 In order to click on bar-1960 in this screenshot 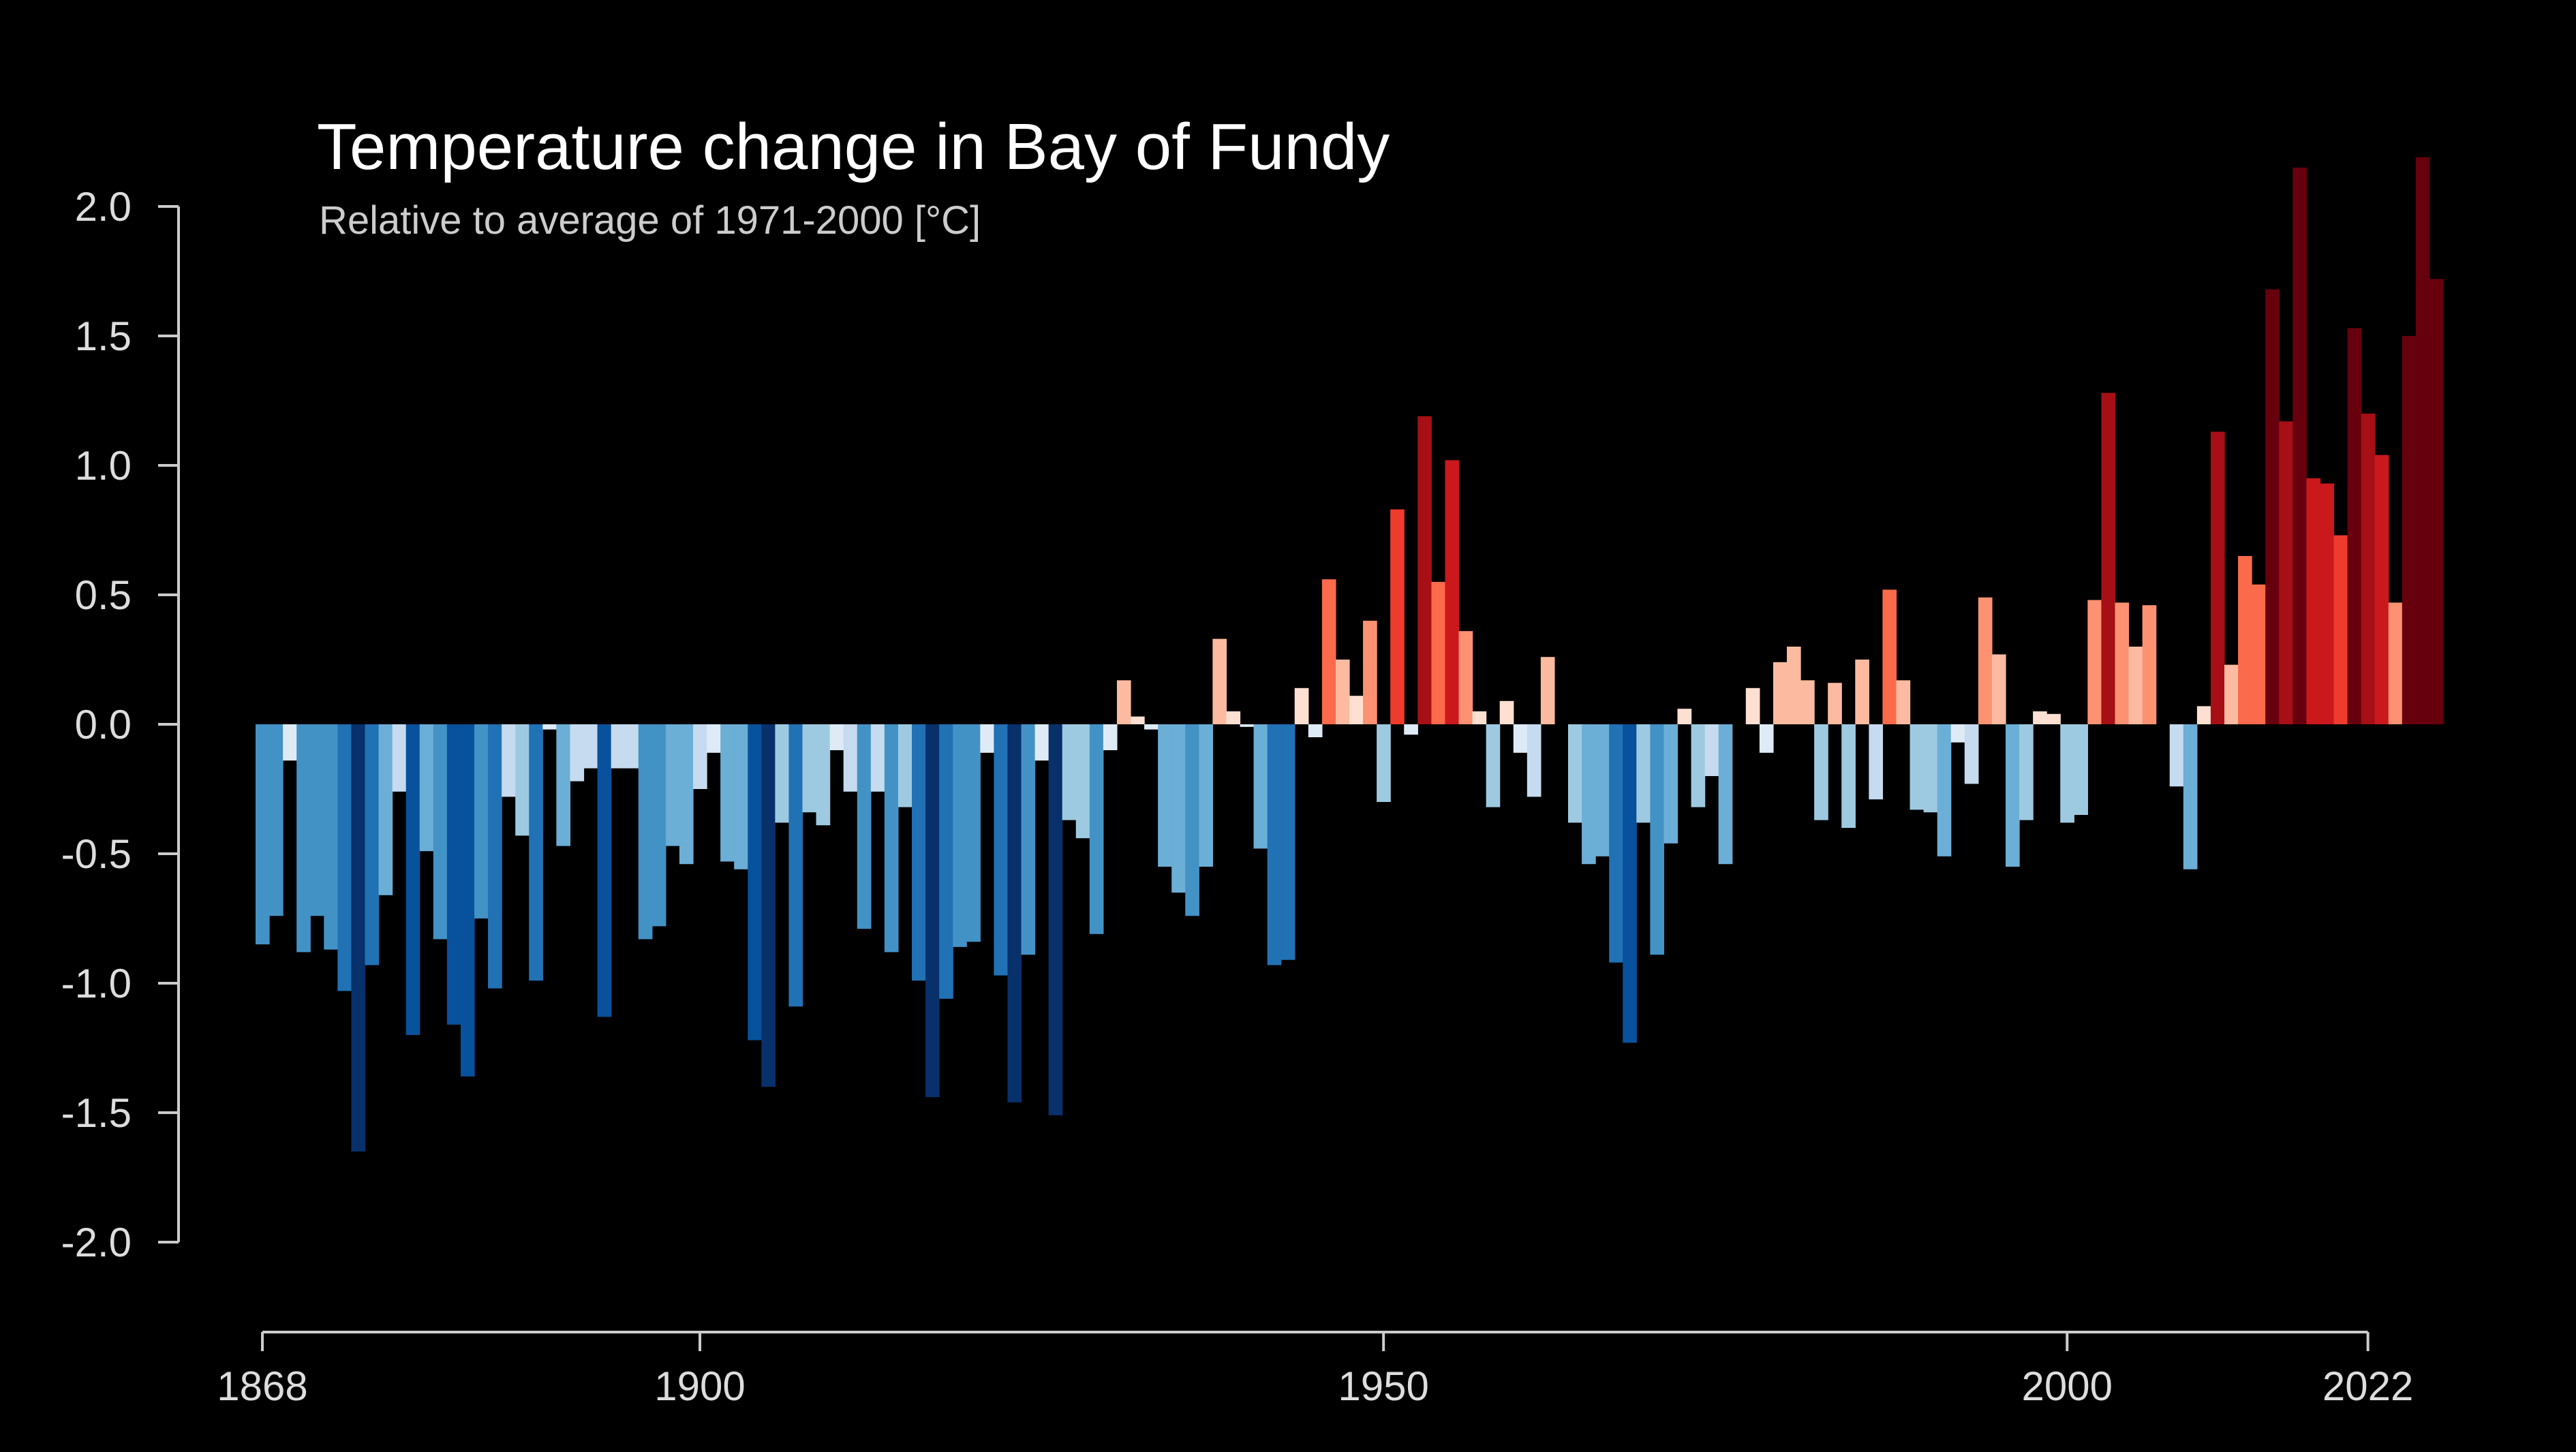, I will do `click(1520, 738)`.